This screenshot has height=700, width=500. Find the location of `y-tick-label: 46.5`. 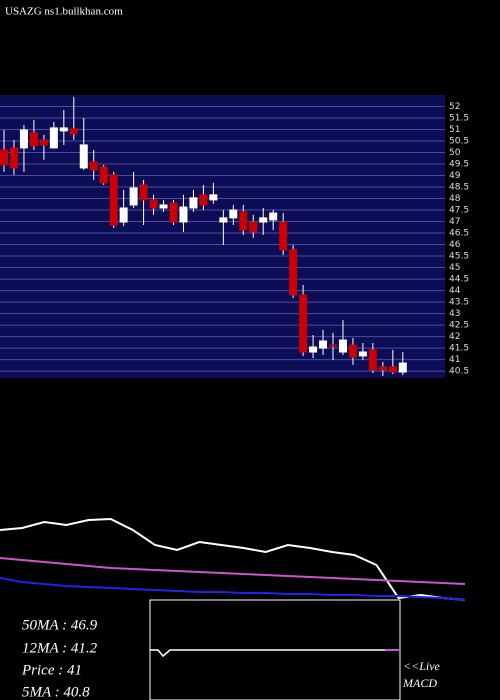

y-tick-label: 46.5 is located at coordinates (459, 234).